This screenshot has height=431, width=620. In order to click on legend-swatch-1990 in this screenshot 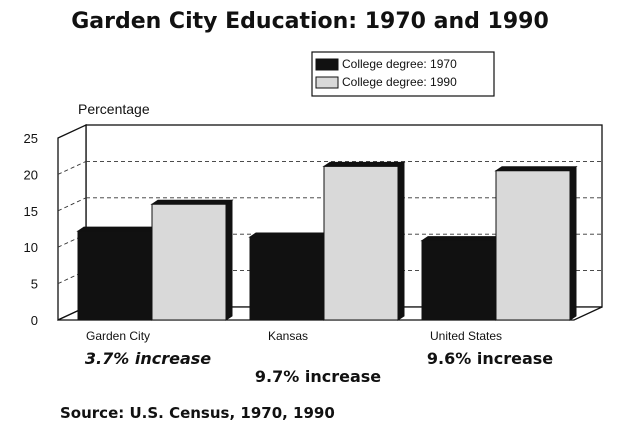, I will do `click(327, 82)`.